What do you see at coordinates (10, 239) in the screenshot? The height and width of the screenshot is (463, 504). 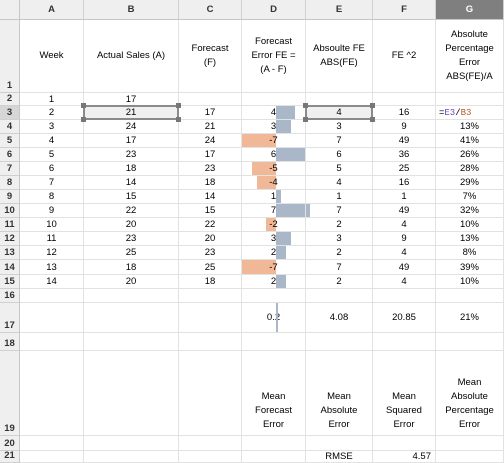 I see `row-header-12: 12` at bounding box center [10, 239].